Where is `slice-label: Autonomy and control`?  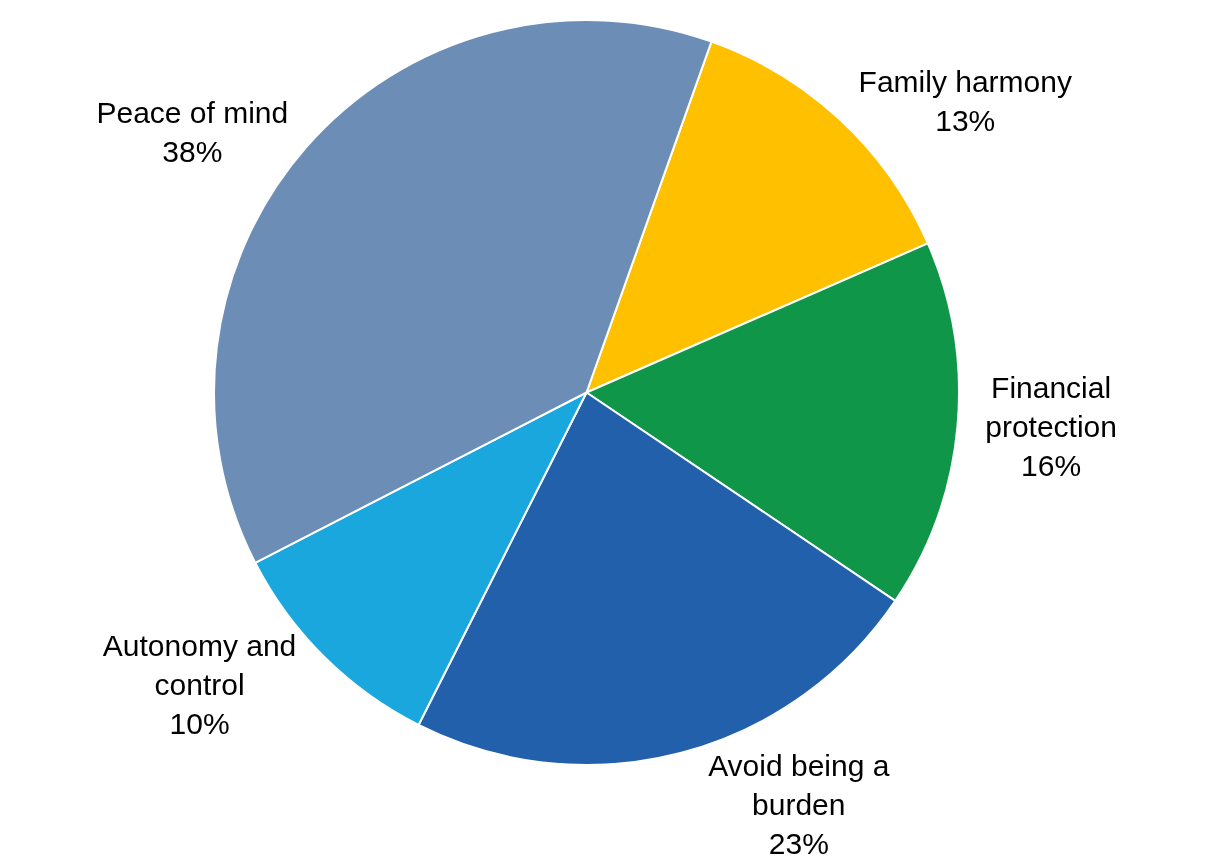 slice-label: Autonomy and control is located at coordinates (199, 665).